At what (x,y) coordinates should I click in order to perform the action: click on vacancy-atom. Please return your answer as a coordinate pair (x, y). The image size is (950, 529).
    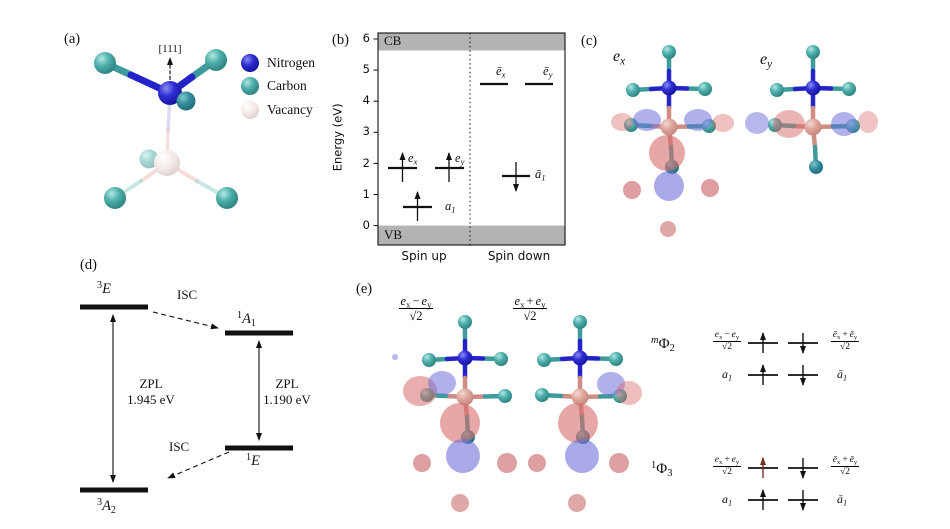
    Looking at the image, I should click on (167, 163).